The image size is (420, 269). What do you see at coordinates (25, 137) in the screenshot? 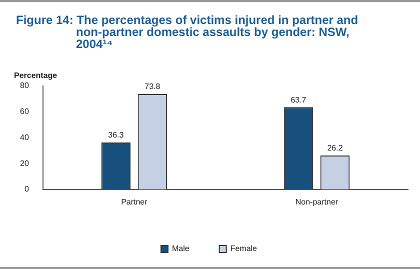
I see `y-tick-label: 40` at bounding box center [25, 137].